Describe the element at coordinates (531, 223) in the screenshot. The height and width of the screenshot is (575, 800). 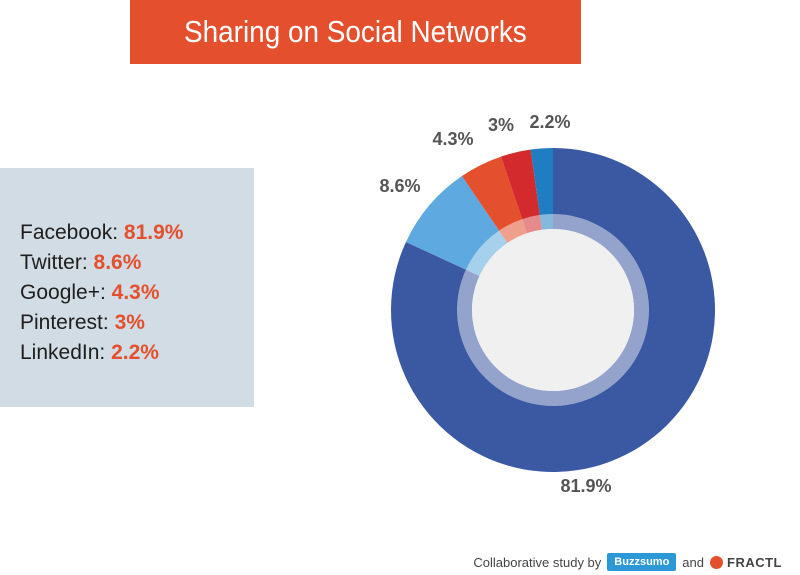
I see `pie-inner-ring-pinterest` at that location.